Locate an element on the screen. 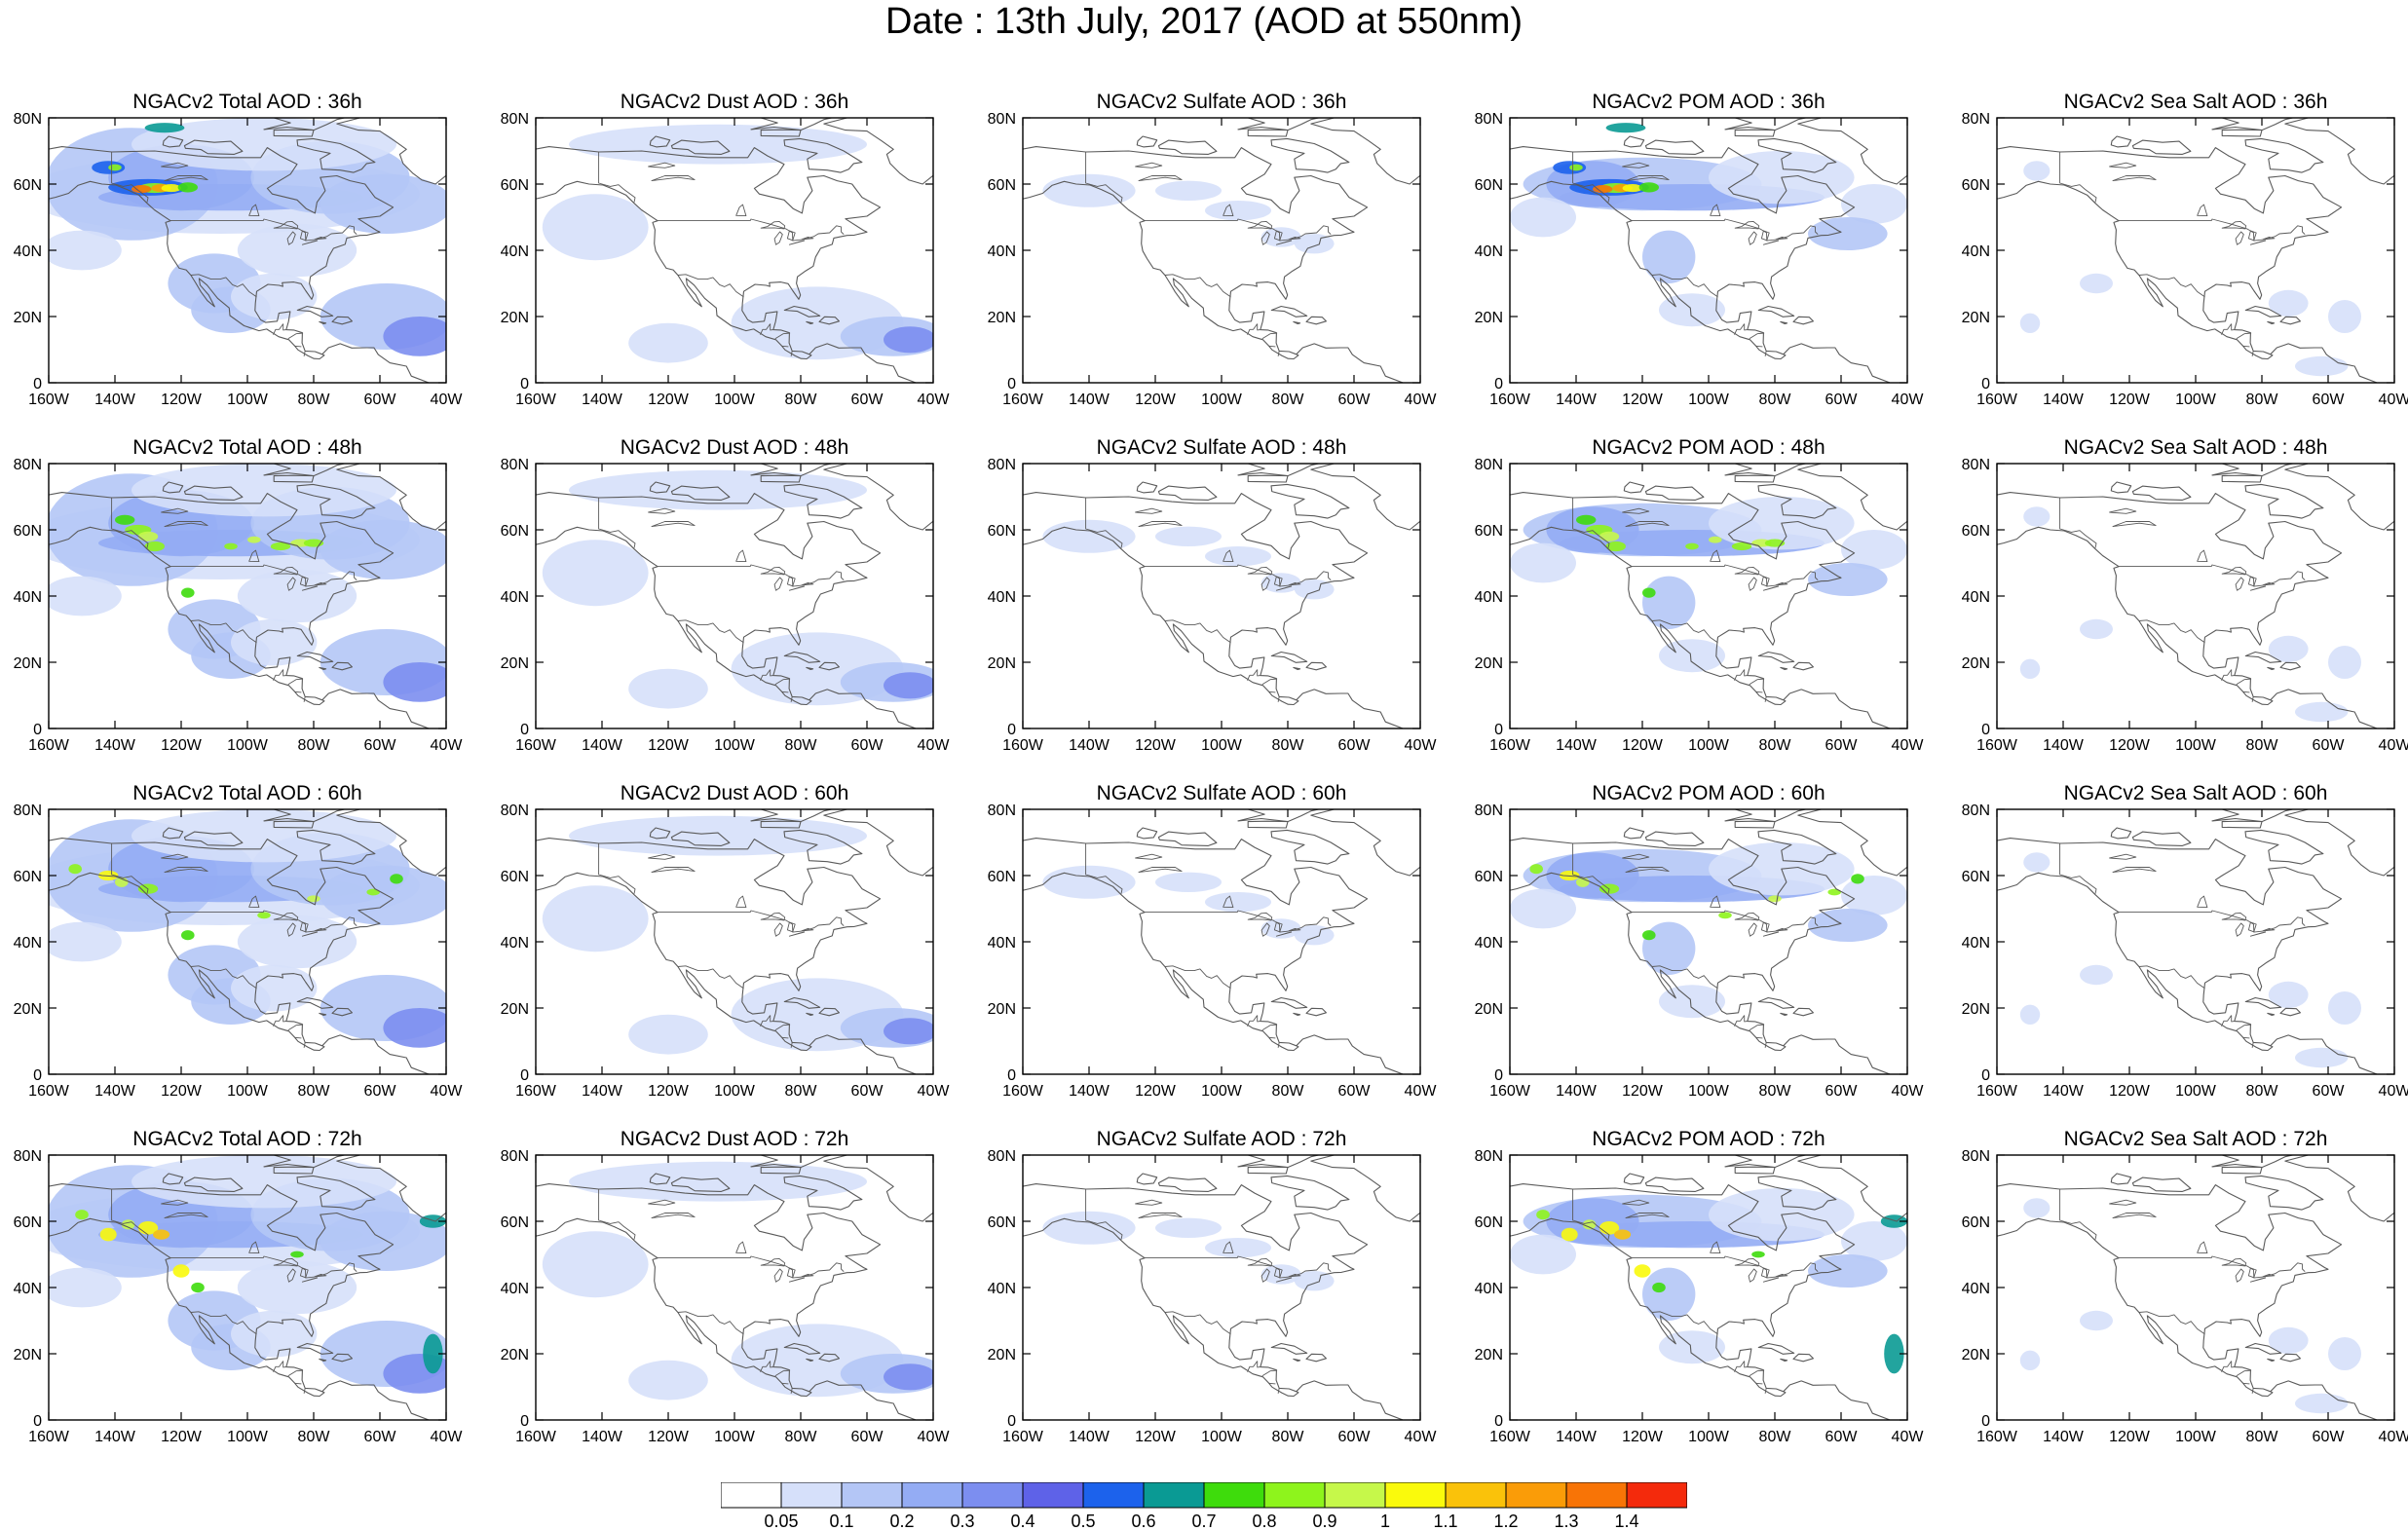 The width and height of the screenshot is (2408, 1531). panel-title: NGACv2 Sulfate AOD : 36h is located at coordinates (1221, 102).